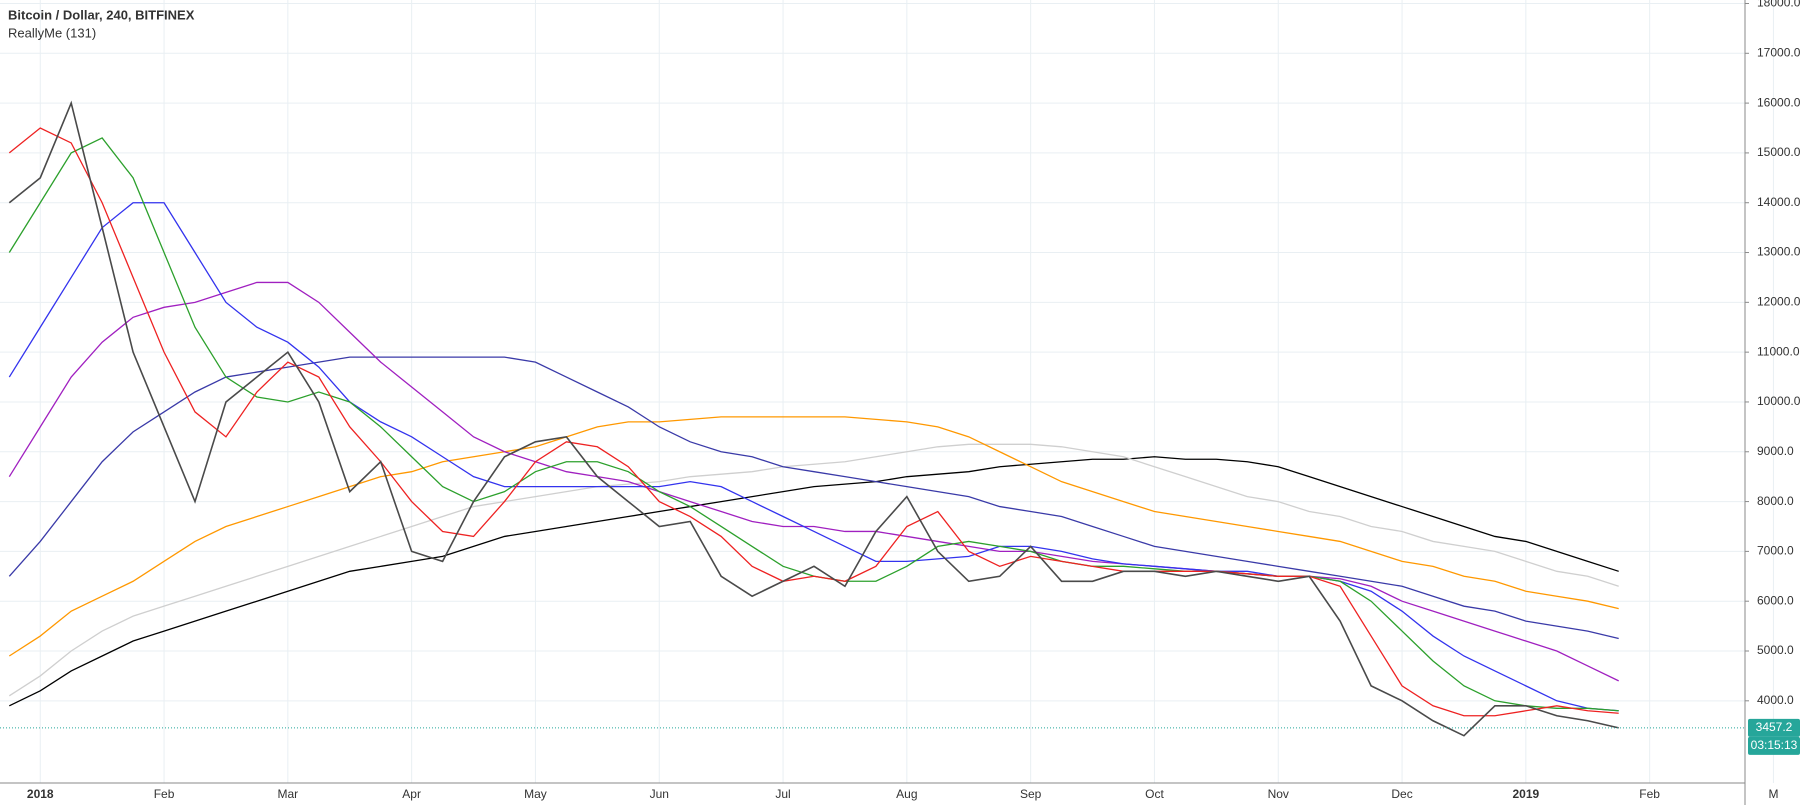 The image size is (1814, 810). I want to click on y-tick-label: 6000.0, so click(1775, 600).